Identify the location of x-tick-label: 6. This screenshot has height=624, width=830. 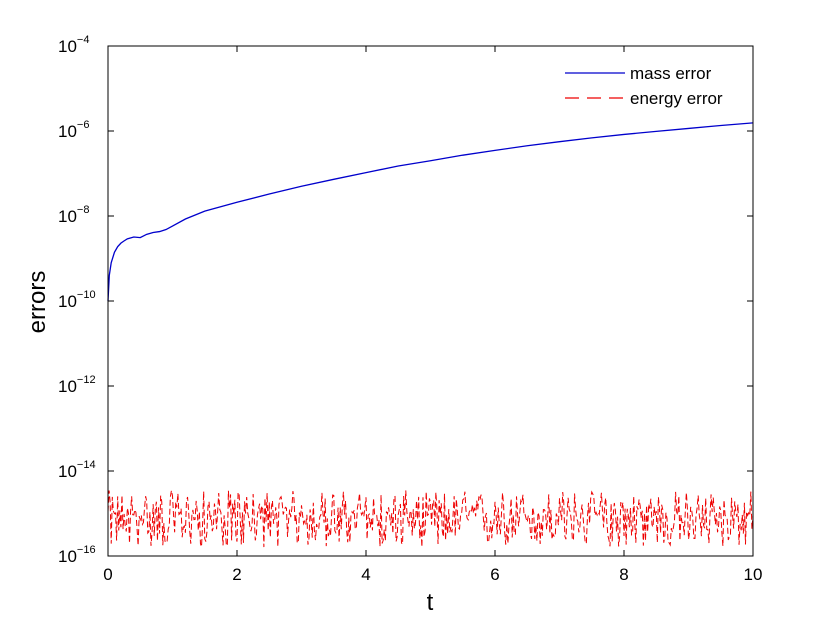
(494, 574).